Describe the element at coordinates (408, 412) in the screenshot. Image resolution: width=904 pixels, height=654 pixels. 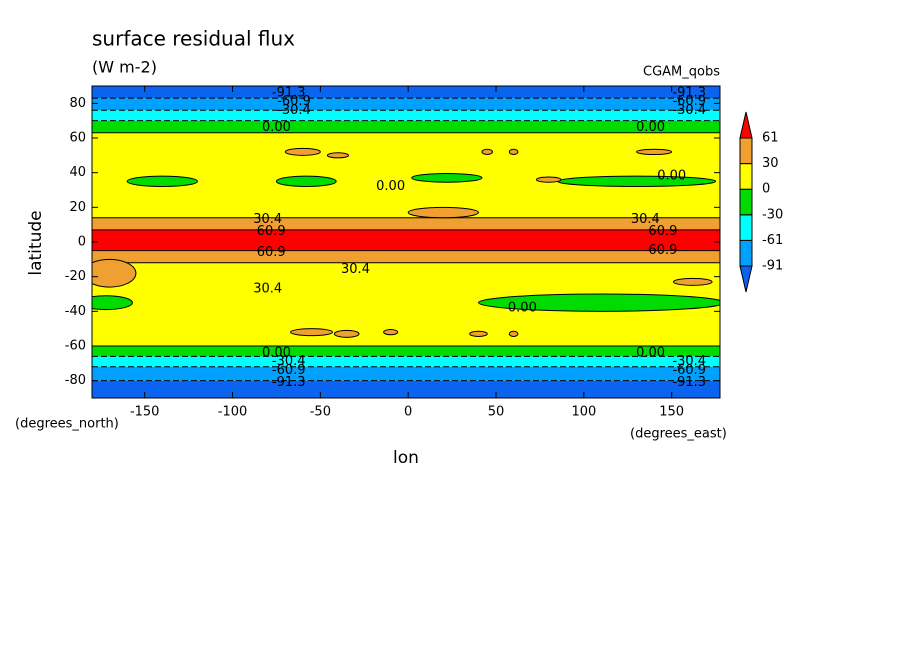
I see `x-tick-label: 0` at that location.